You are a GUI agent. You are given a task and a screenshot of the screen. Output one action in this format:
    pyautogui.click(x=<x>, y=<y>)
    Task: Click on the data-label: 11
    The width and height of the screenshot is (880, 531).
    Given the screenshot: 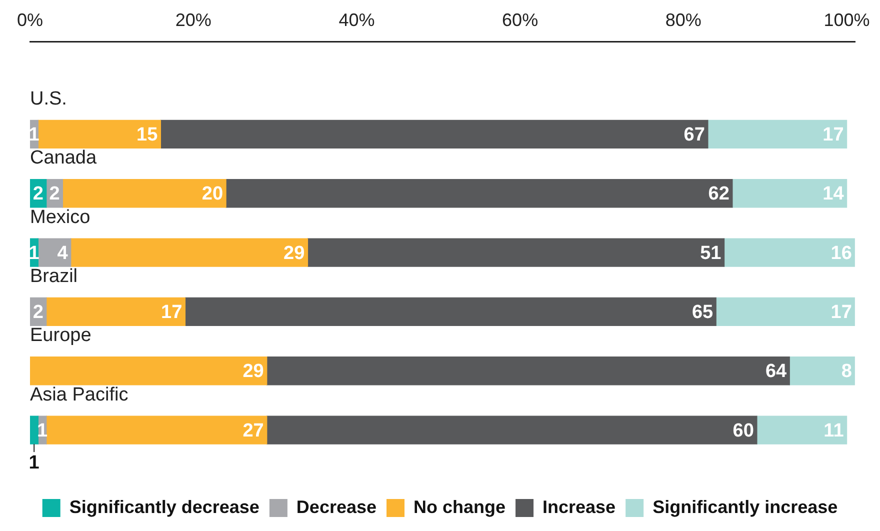 What is the action you would take?
    pyautogui.click(x=834, y=431)
    